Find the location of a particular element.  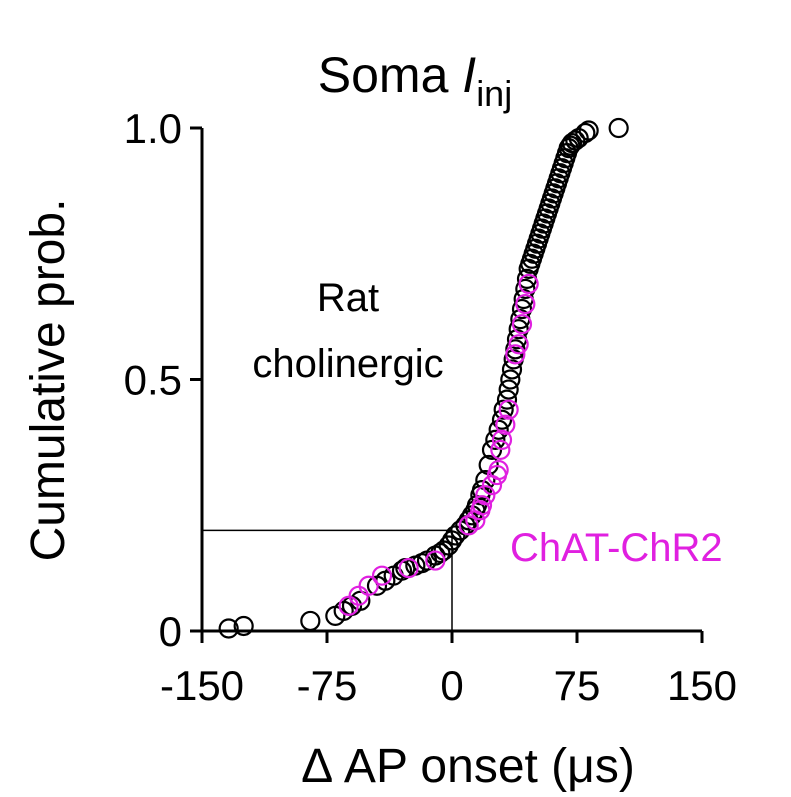

chart-title-italic: I is located at coordinates (469, 75).